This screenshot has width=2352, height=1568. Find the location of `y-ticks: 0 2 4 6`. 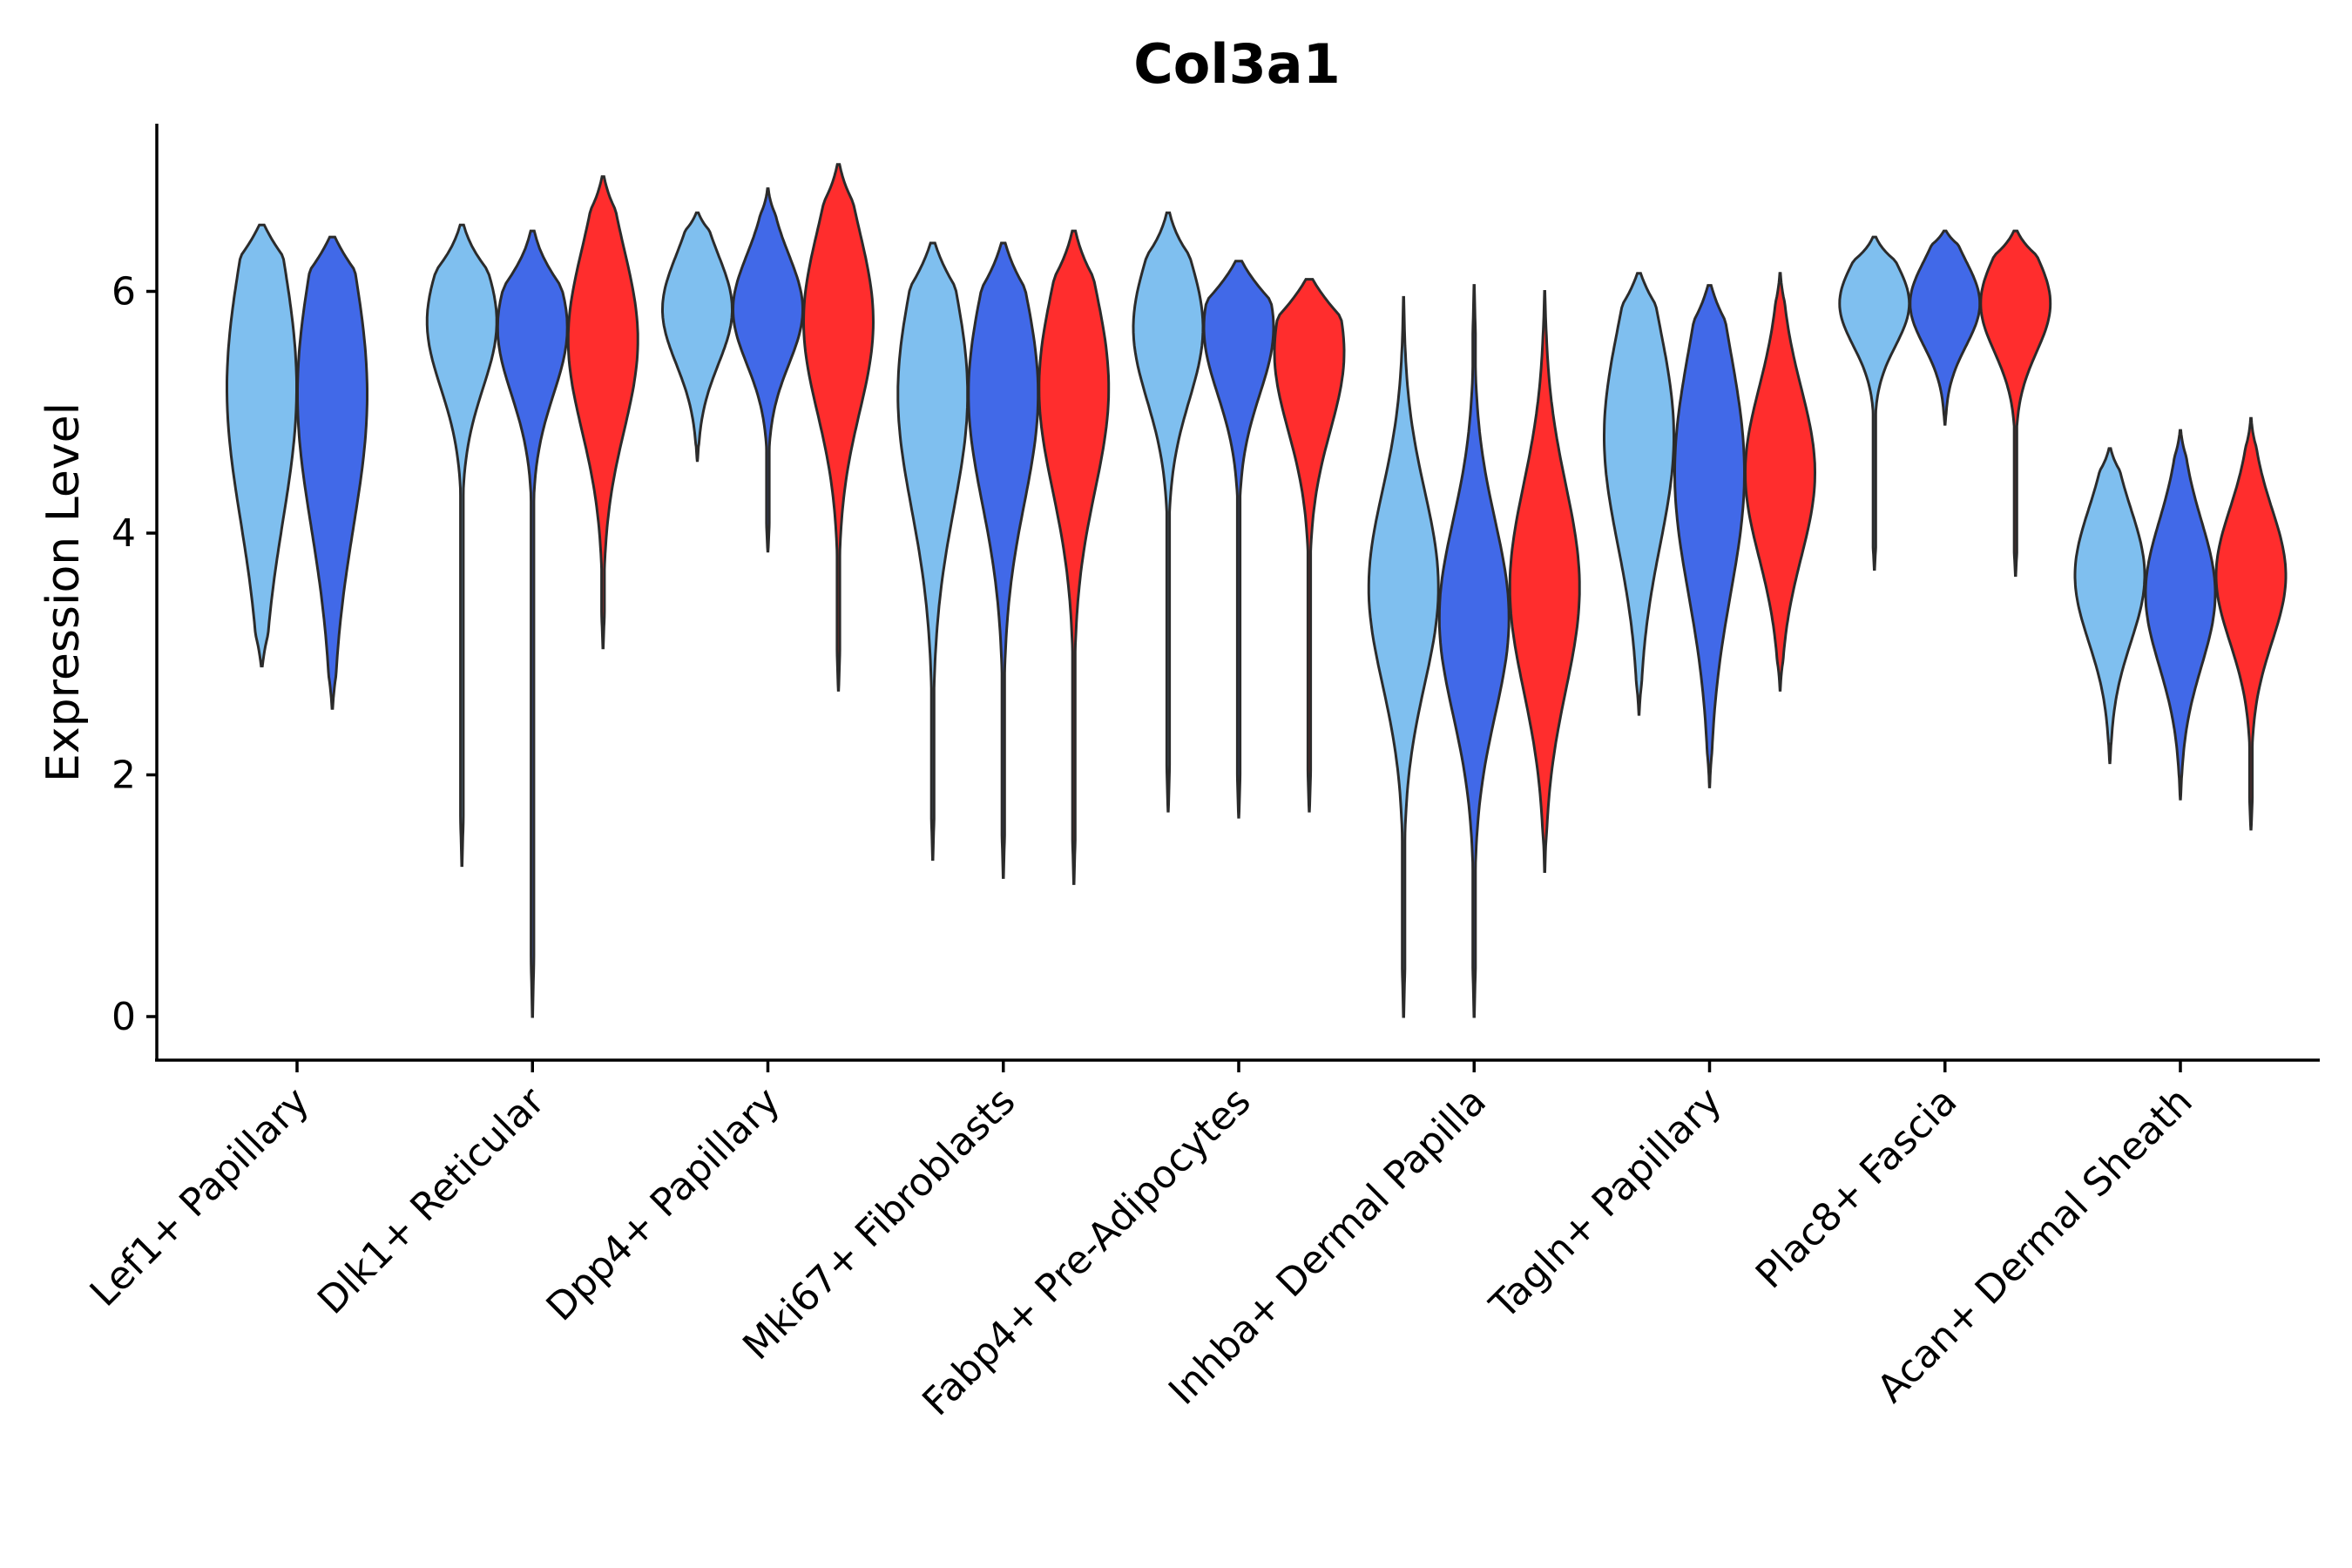

y-ticks: 0 2 4 6 is located at coordinates (134, 654).